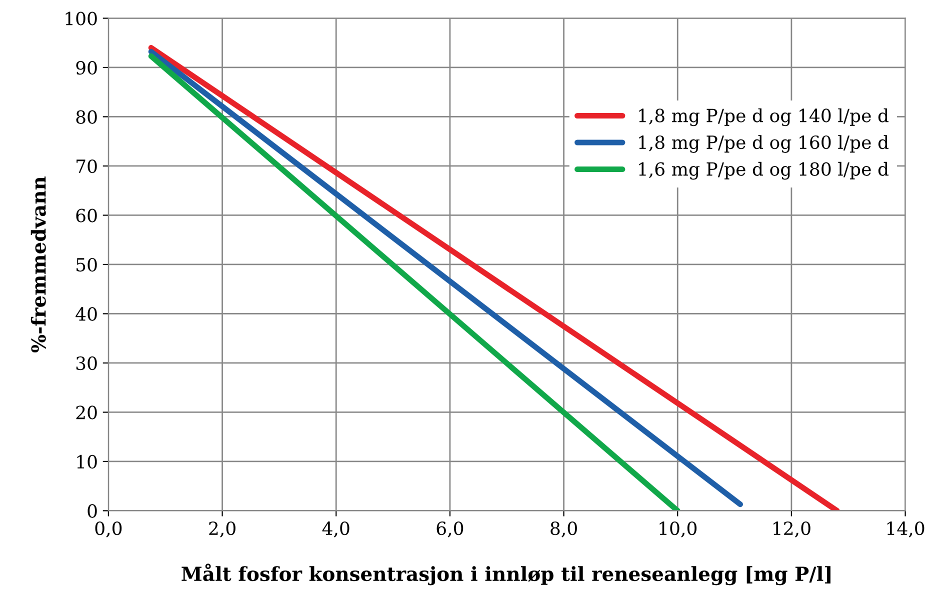  What do you see at coordinates (563, 529) in the screenshot?
I see `x-tick-label: 8,0` at bounding box center [563, 529].